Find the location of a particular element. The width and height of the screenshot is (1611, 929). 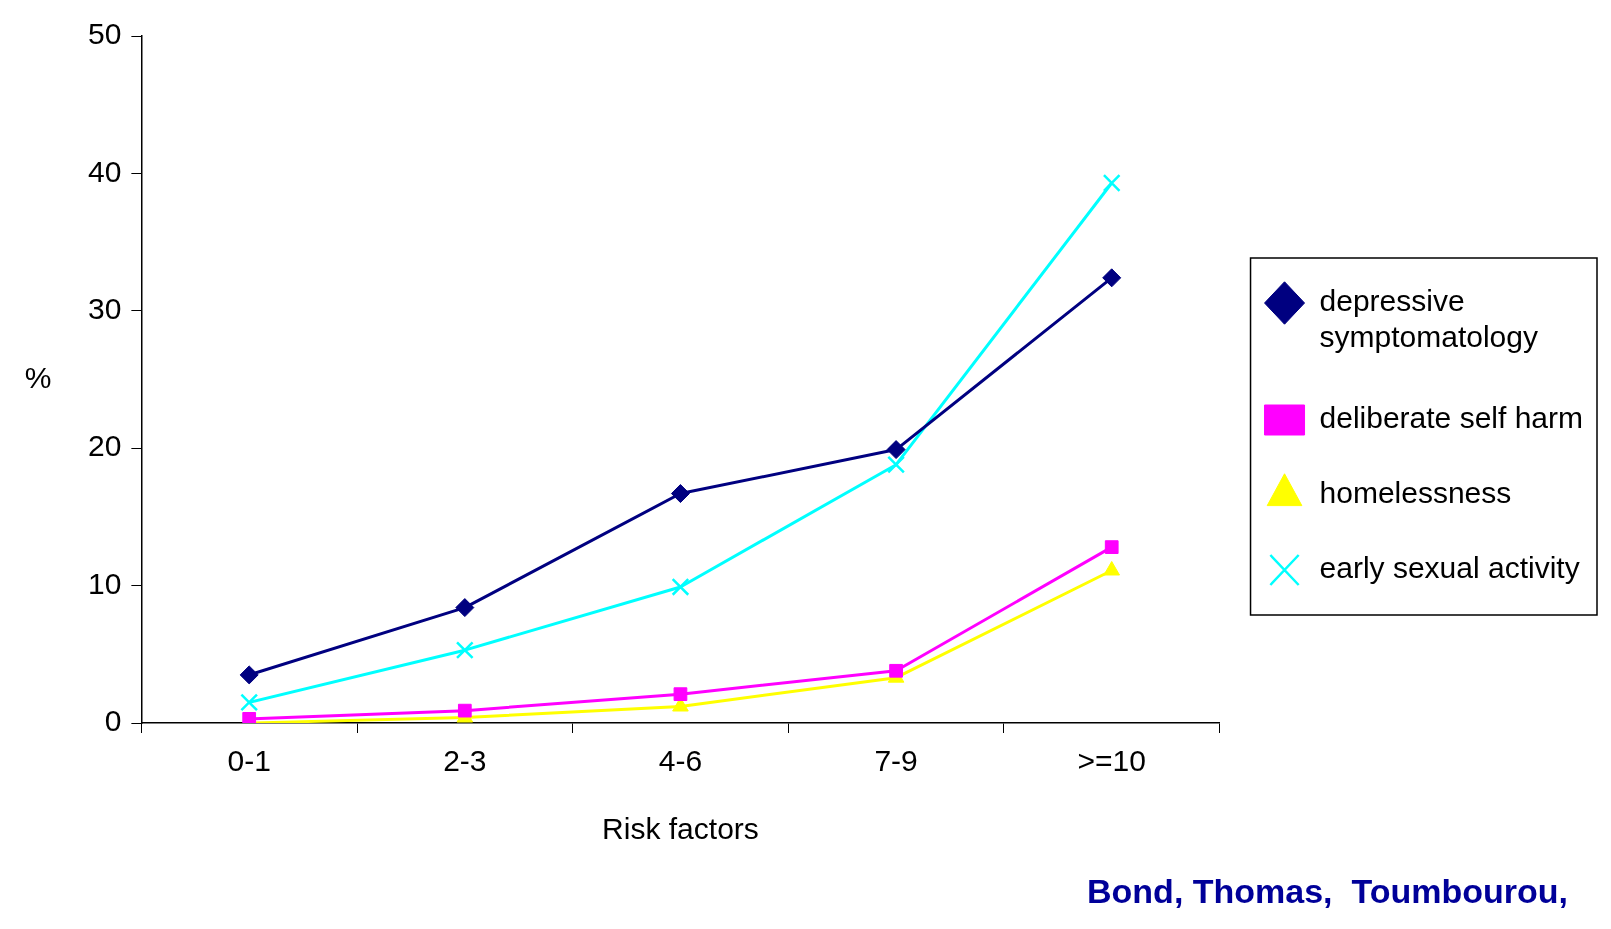

x-axis-title: Risk factors is located at coordinates (680, 829).